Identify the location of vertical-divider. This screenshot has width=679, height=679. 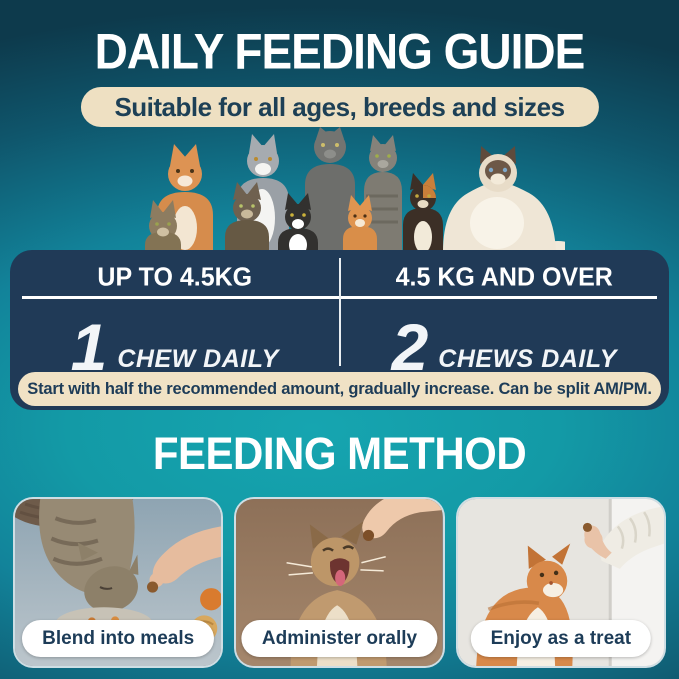
(339, 312).